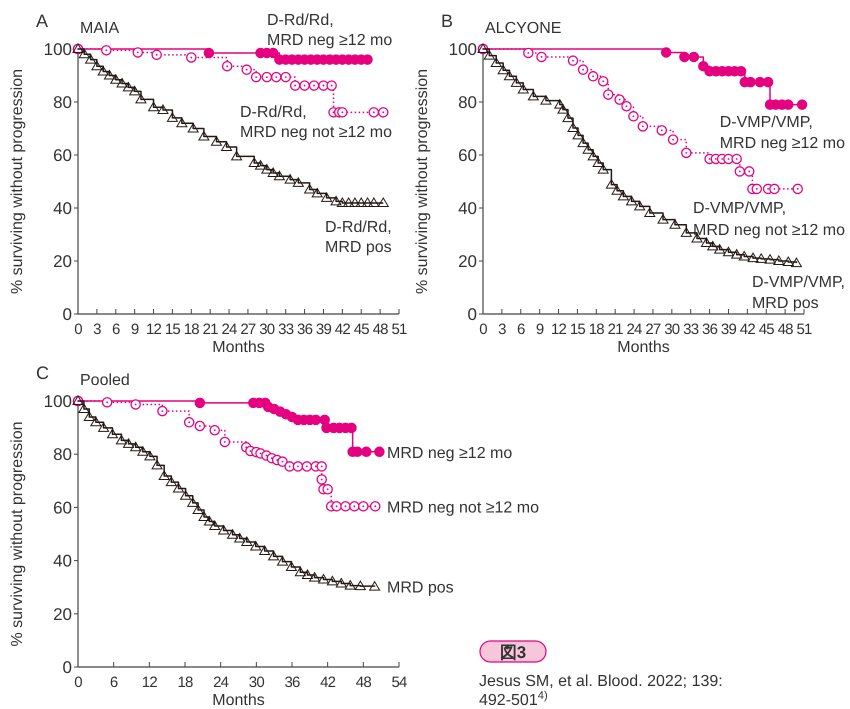 The height and width of the screenshot is (709, 850). What do you see at coordinates (422, 181) in the screenshot?
I see `y-axis-title: % surviving without progression` at bounding box center [422, 181].